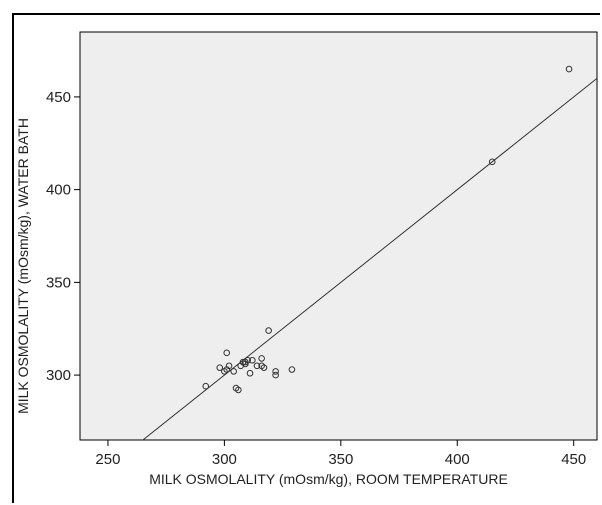 The height and width of the screenshot is (505, 602). I want to click on x-tick-label: 300, so click(224, 459).